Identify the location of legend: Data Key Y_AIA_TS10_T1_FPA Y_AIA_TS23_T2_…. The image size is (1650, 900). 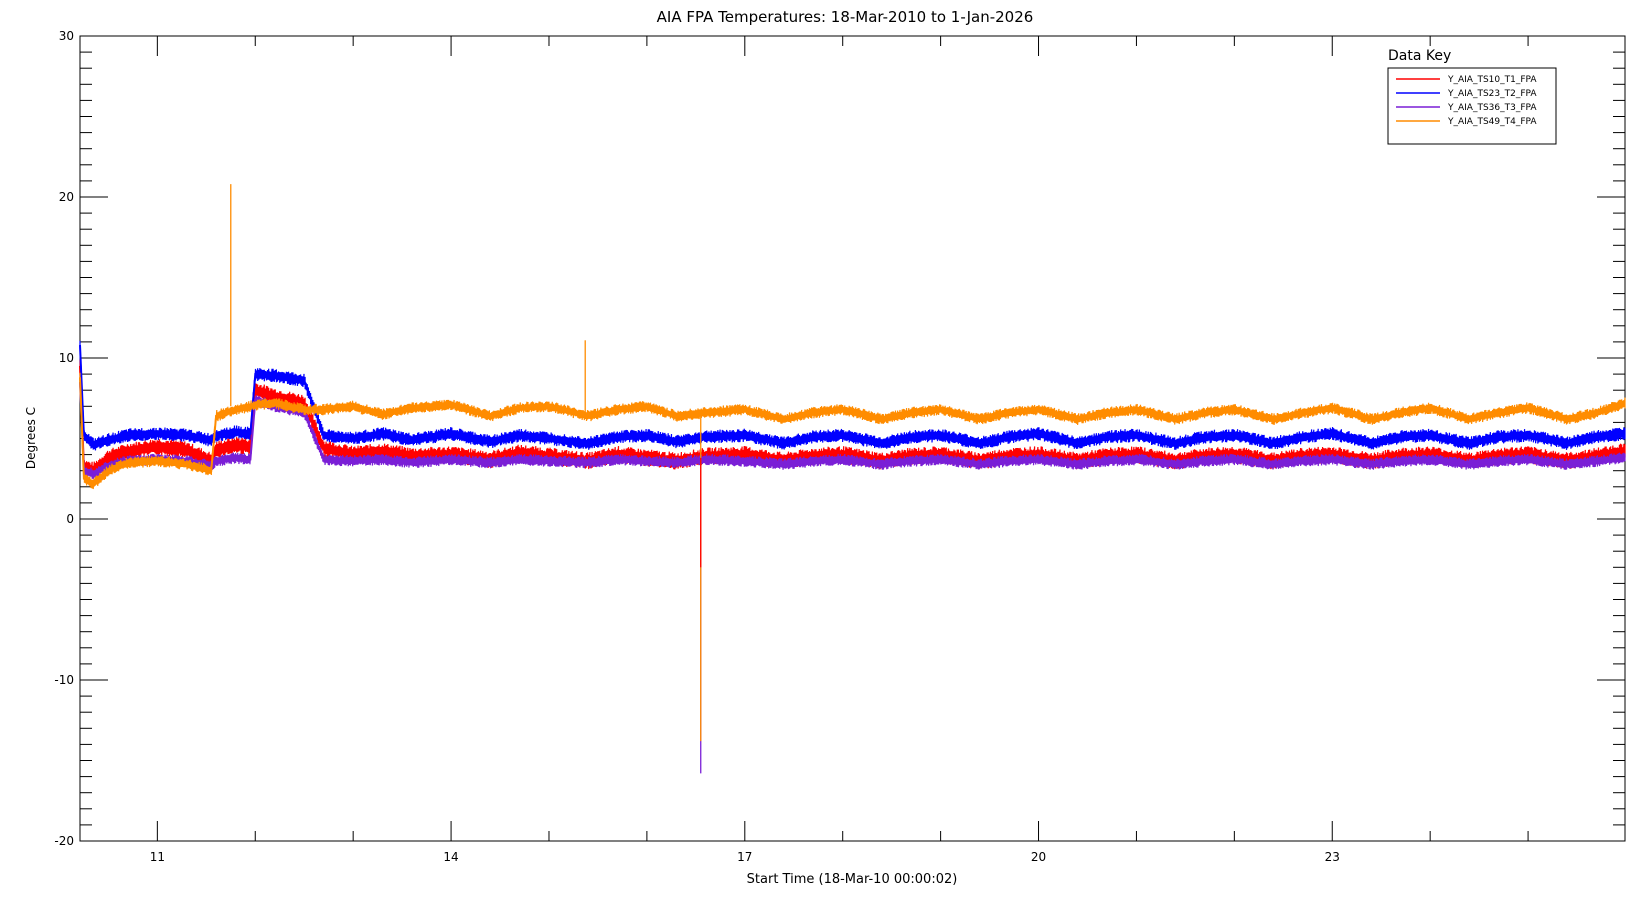
(1472, 96).